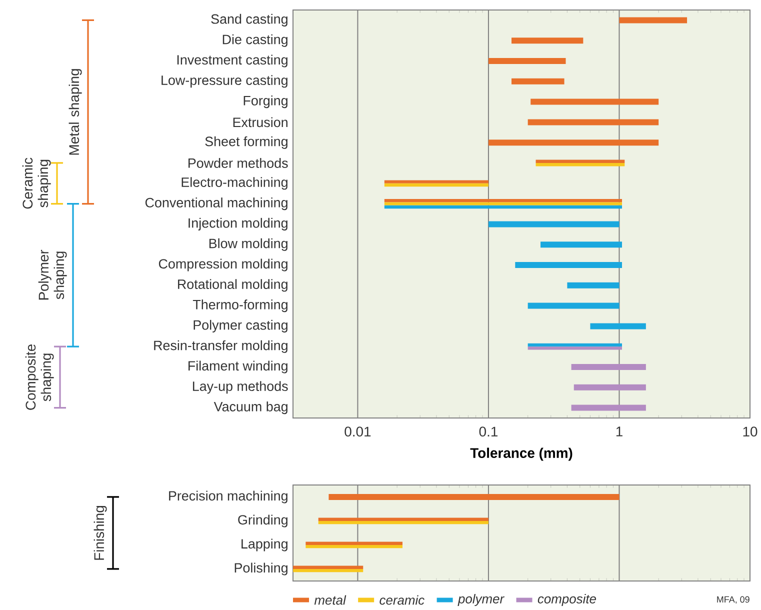 This screenshot has width=761, height=610. What do you see at coordinates (521, 454) in the screenshot?
I see `x-axis-title: Tolerance (mm)` at bounding box center [521, 454].